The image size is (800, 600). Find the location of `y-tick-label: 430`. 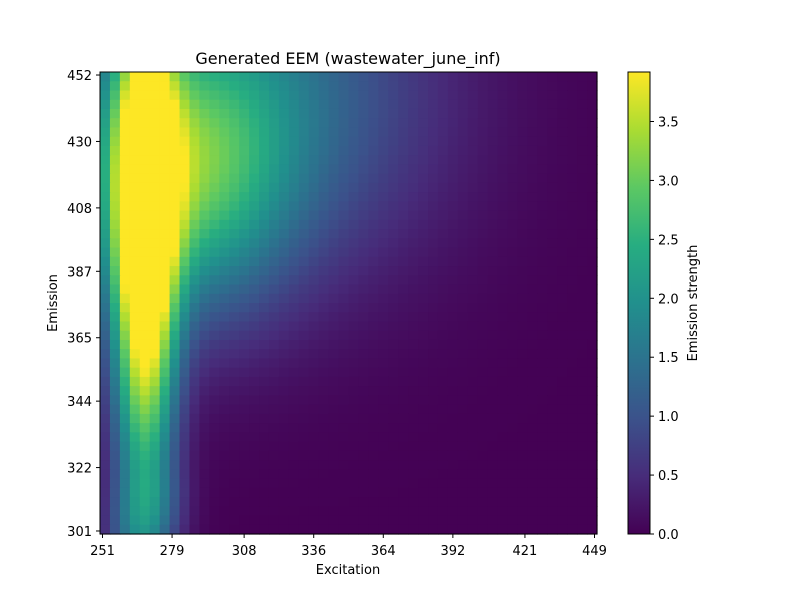

y-tick-label: 430 is located at coordinates (79, 142).